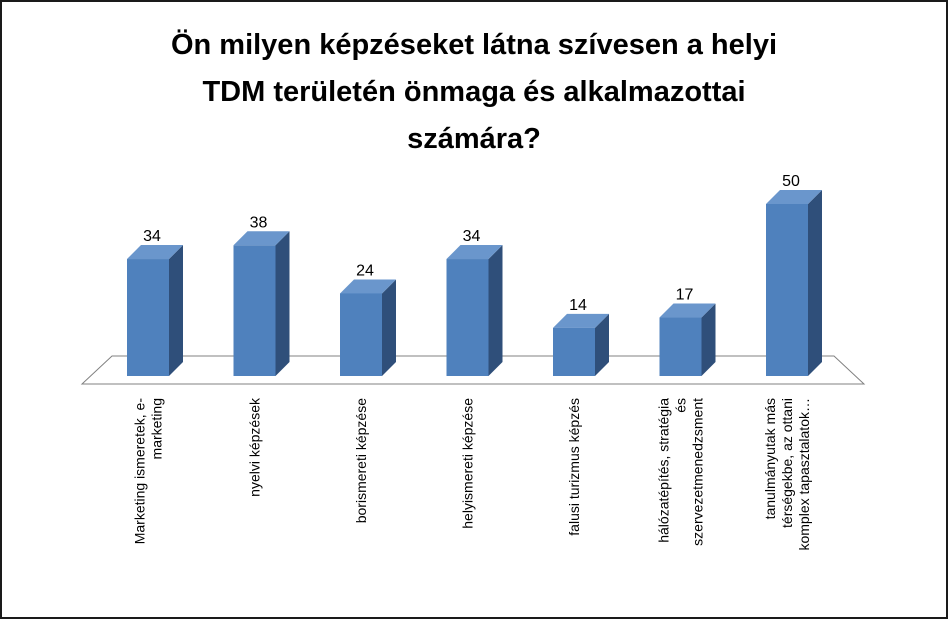  I want to click on category-label-line: tanulmányutak más, so click(770, 458).